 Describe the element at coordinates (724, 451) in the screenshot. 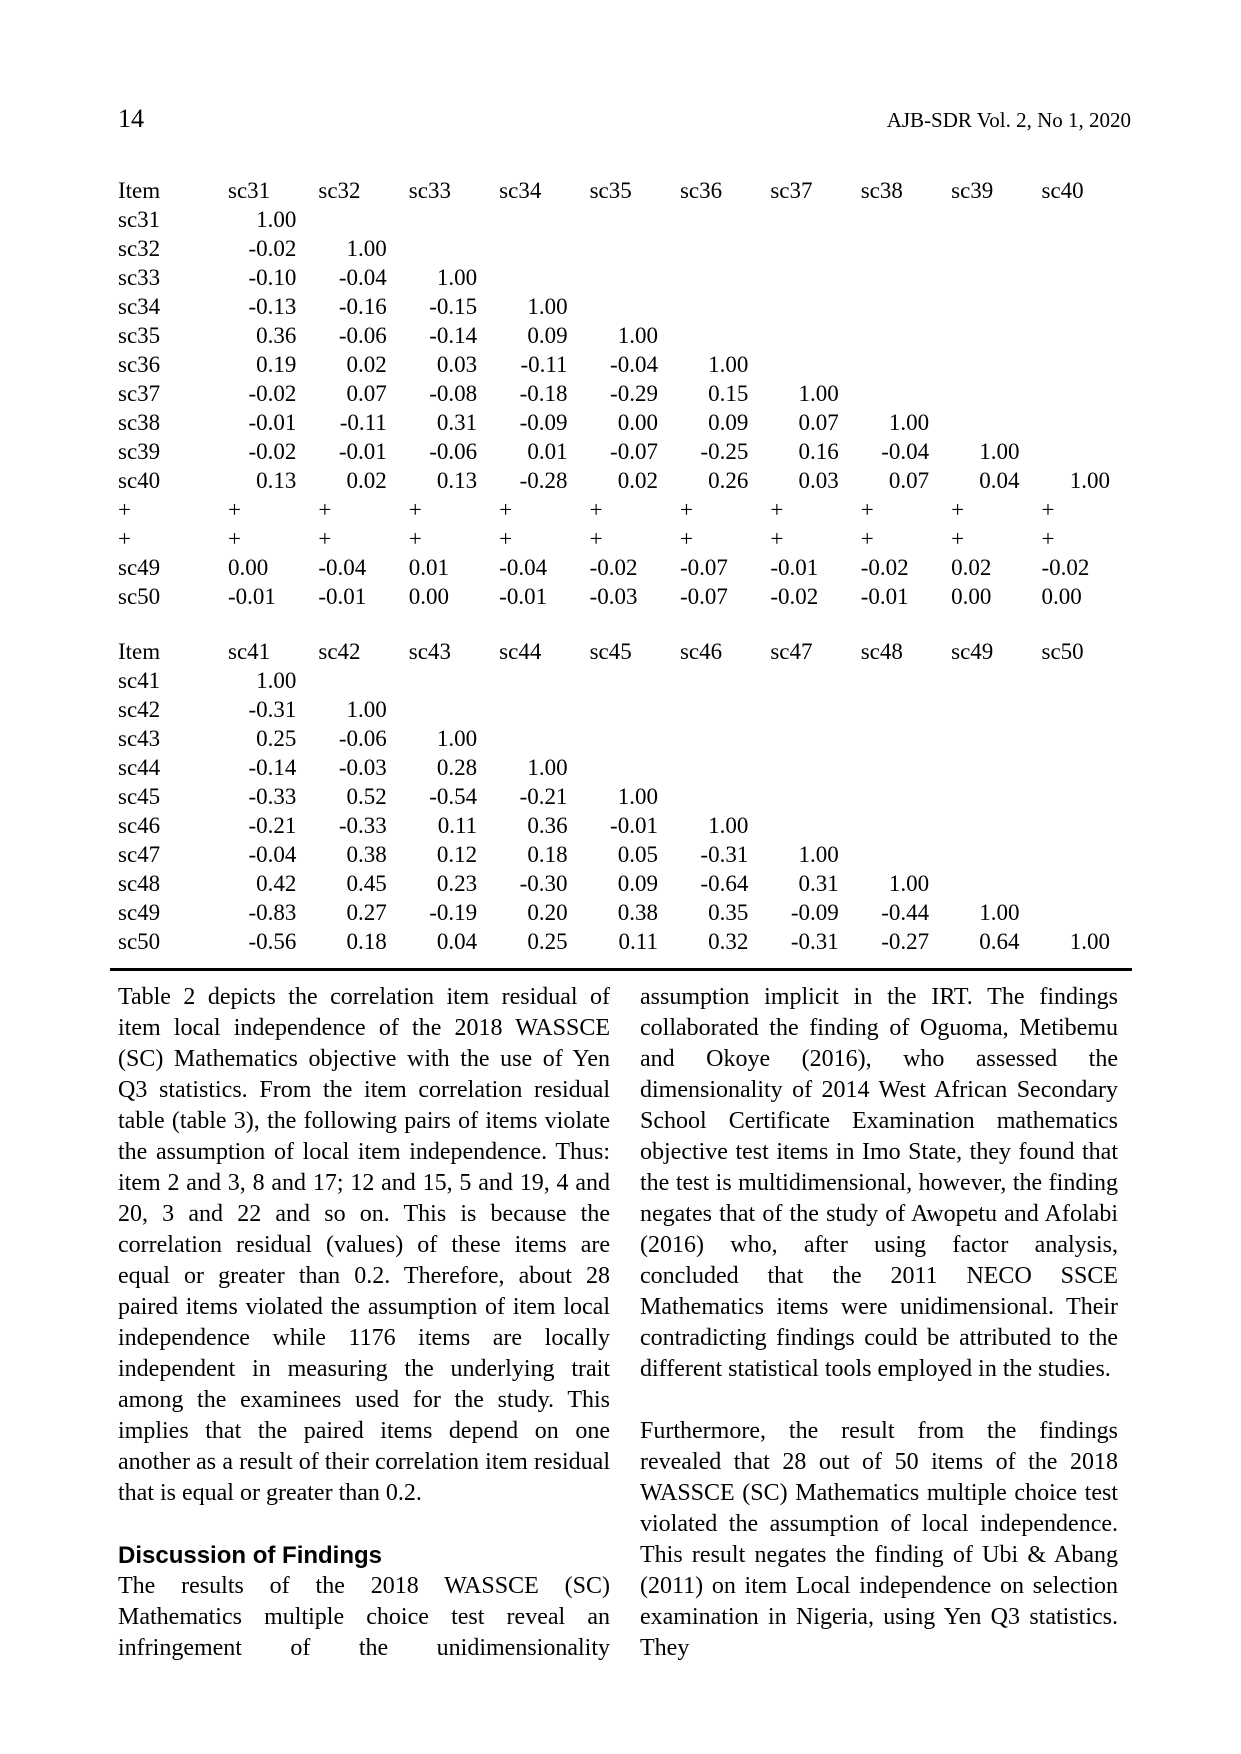

I see `cell-value: -0.25` at that location.